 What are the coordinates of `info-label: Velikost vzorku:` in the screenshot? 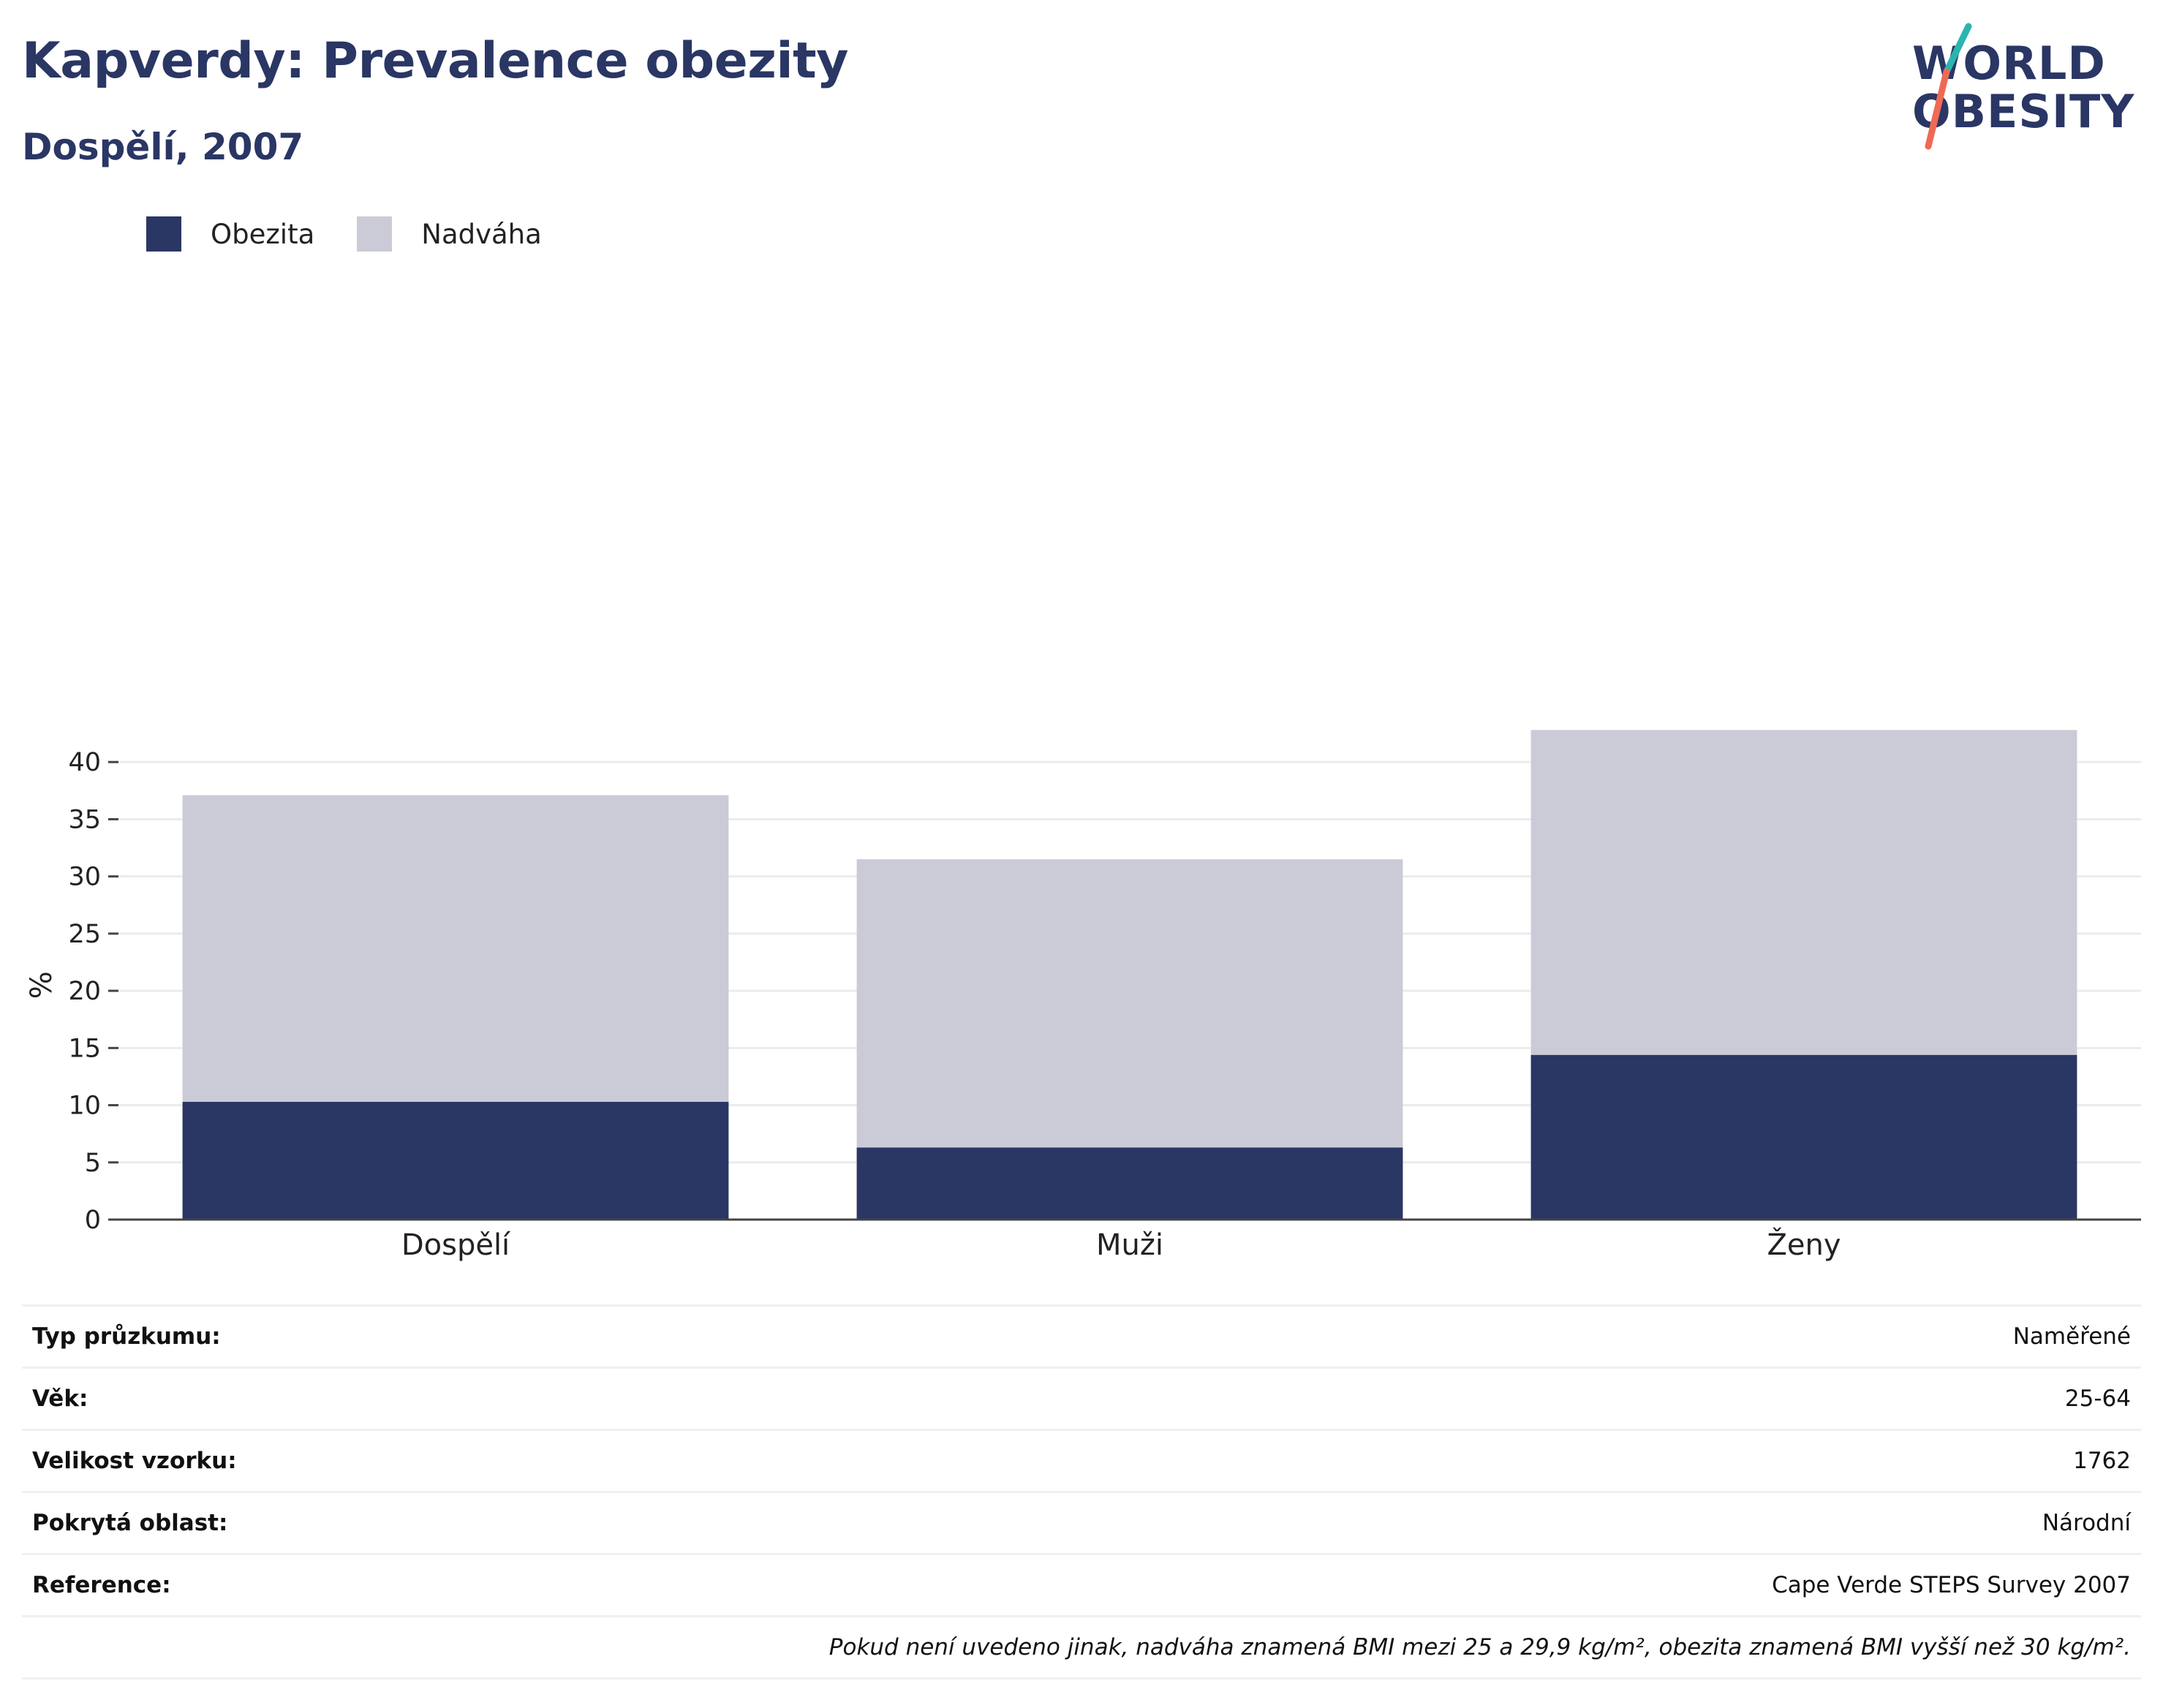 It's located at (134, 1461).